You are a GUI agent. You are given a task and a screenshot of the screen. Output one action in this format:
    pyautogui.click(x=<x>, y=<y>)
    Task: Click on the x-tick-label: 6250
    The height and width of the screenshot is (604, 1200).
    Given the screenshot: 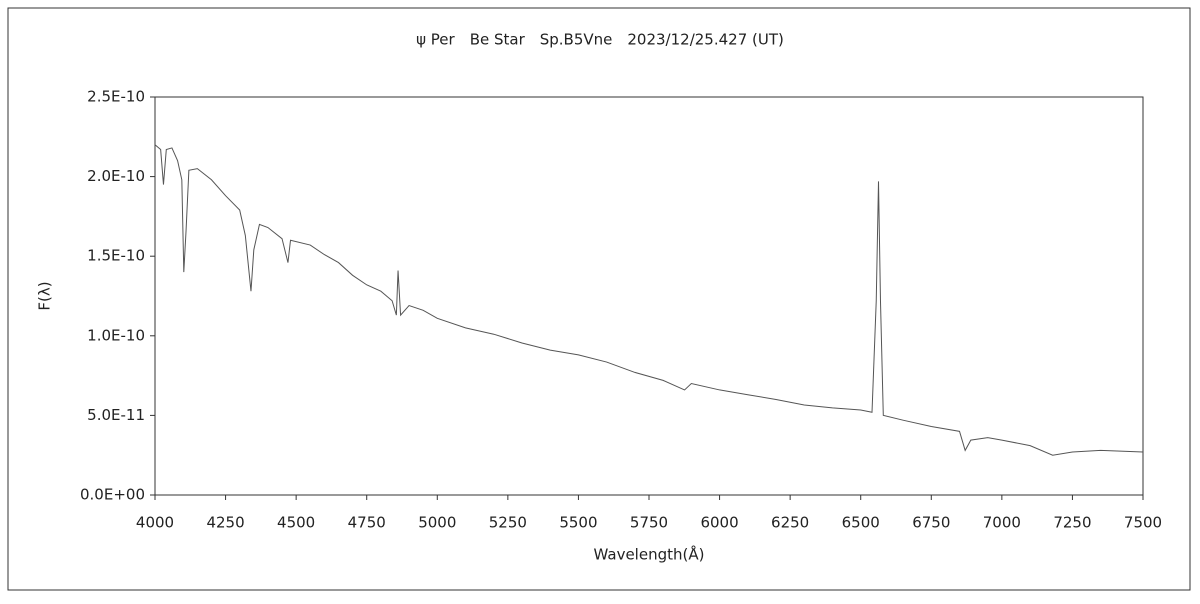 What is the action you would take?
    pyautogui.click(x=790, y=523)
    